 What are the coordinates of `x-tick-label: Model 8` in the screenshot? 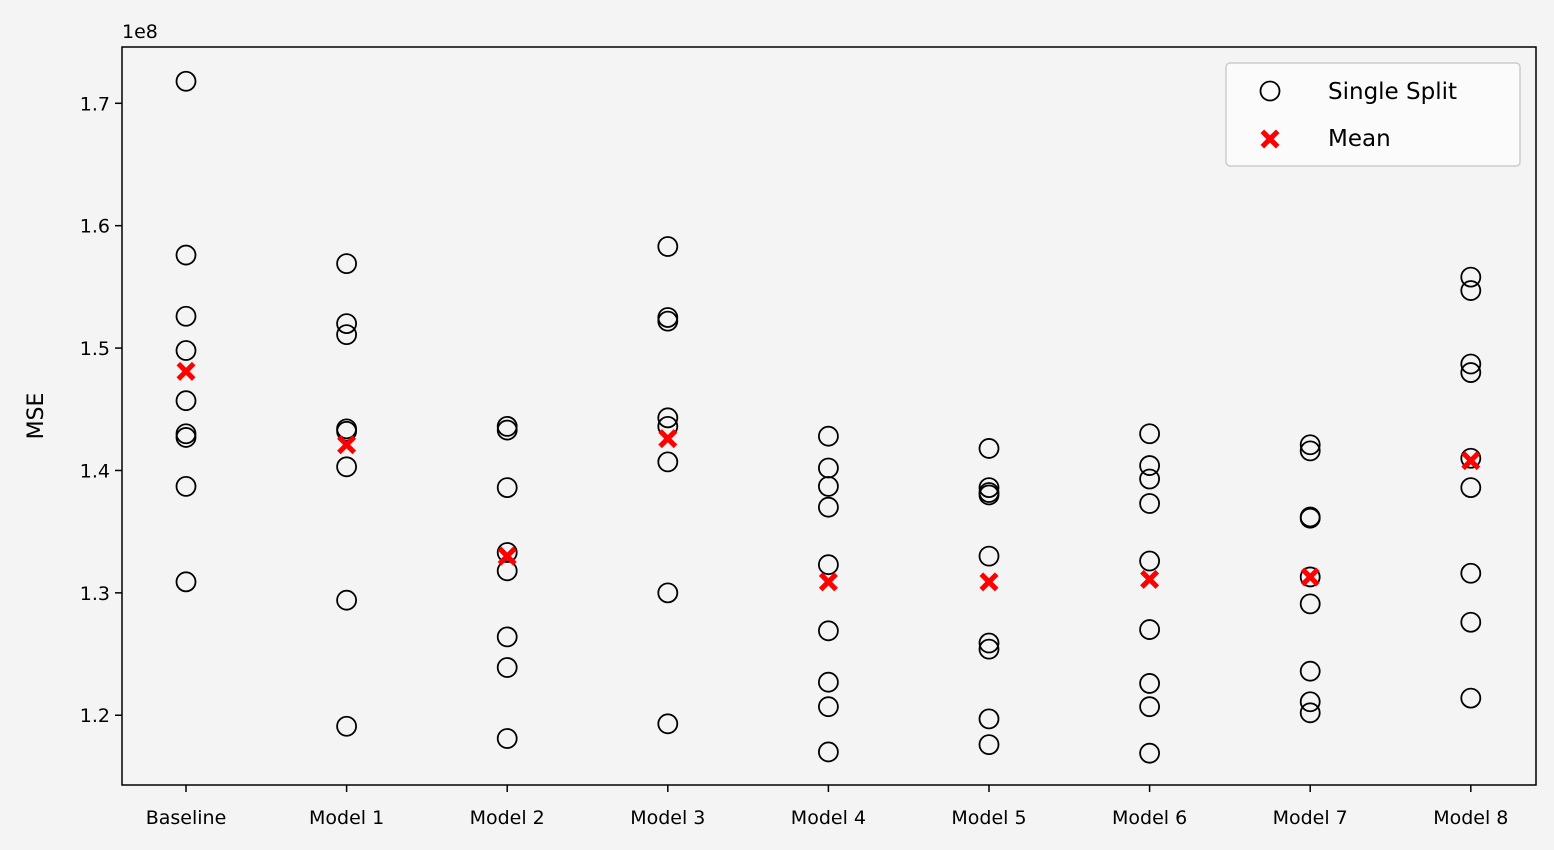 It's located at (1470, 818).